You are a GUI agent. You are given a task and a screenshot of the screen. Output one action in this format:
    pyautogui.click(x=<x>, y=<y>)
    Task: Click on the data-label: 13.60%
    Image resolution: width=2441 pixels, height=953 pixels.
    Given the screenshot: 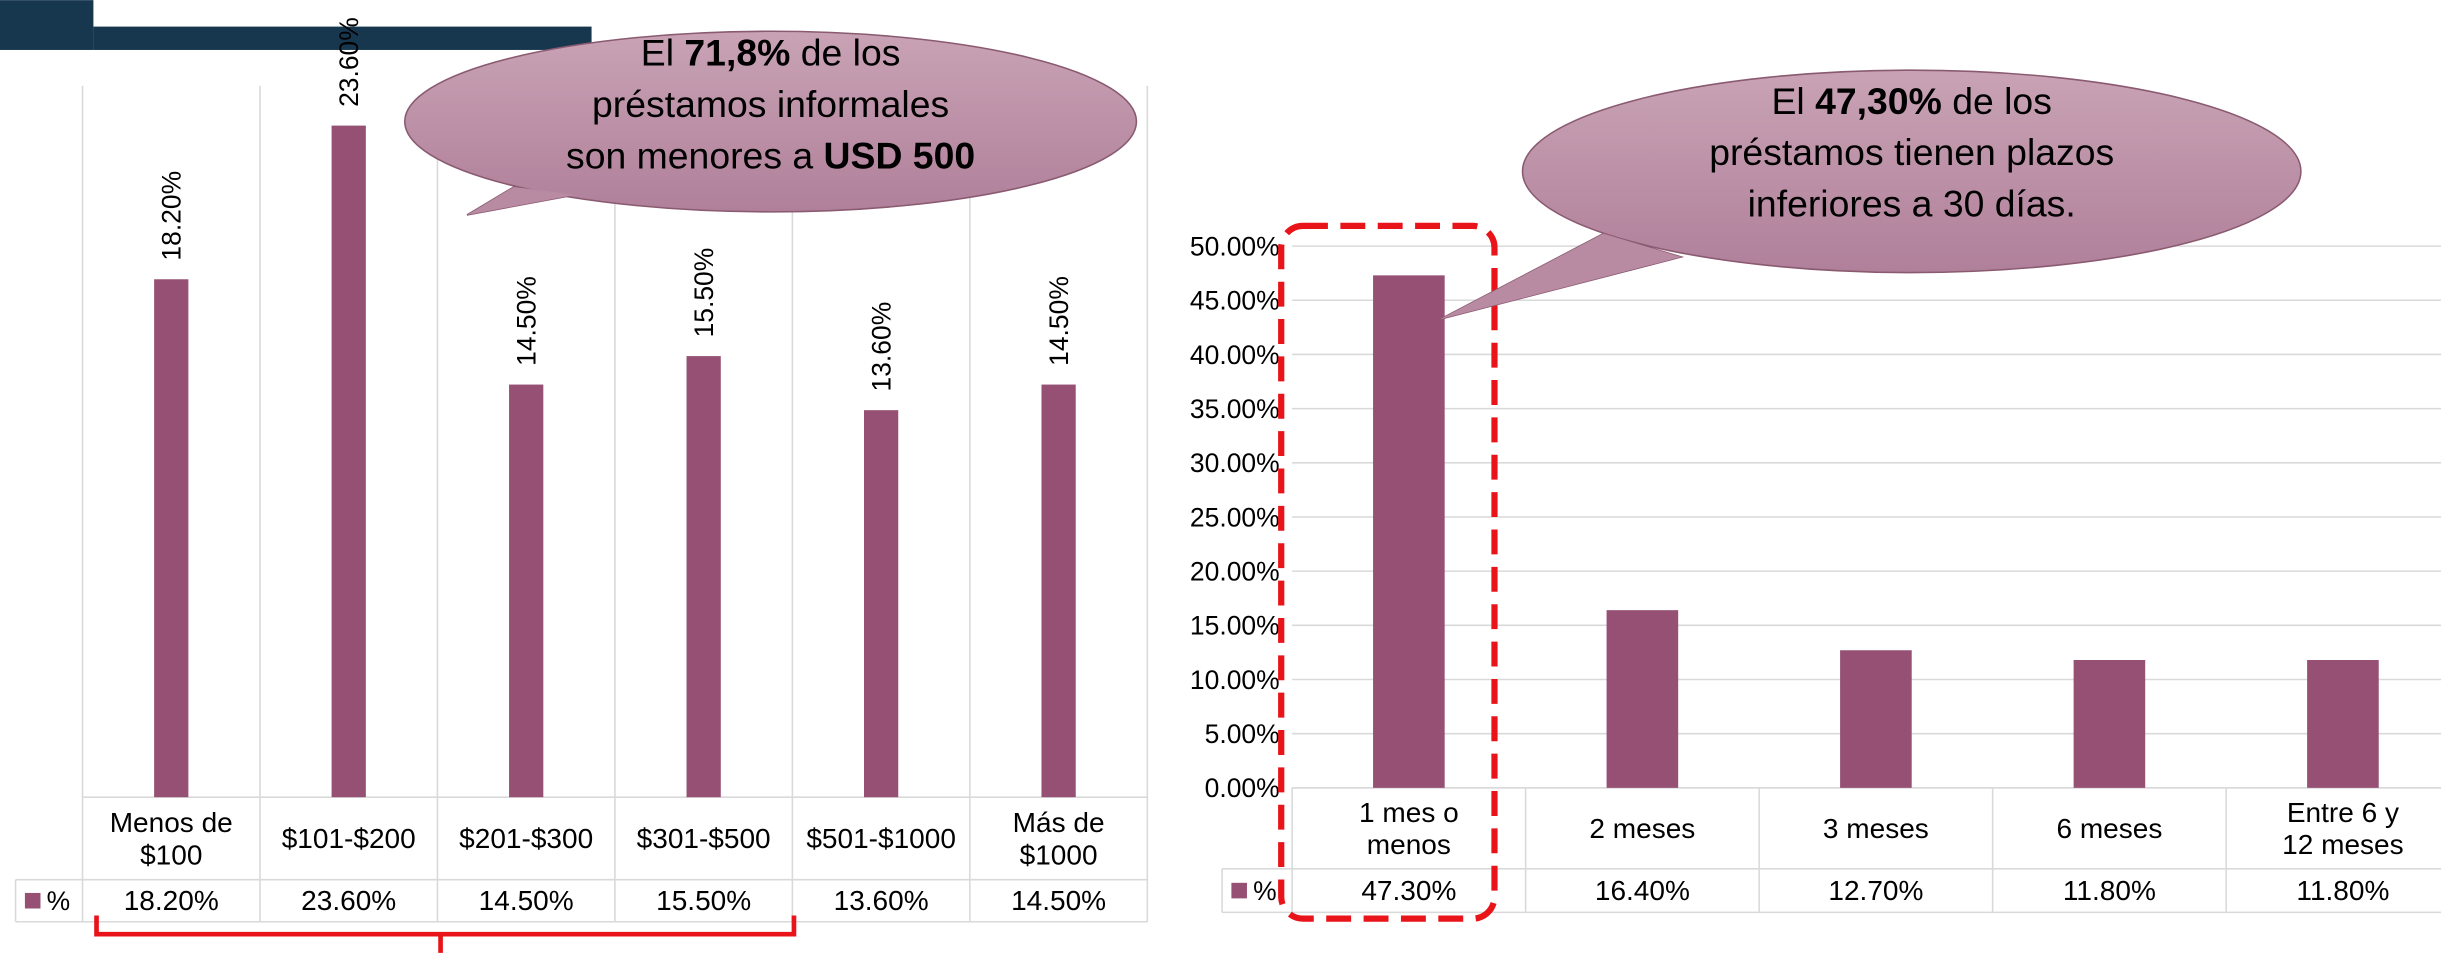 What is the action you would take?
    pyautogui.click(x=881, y=347)
    